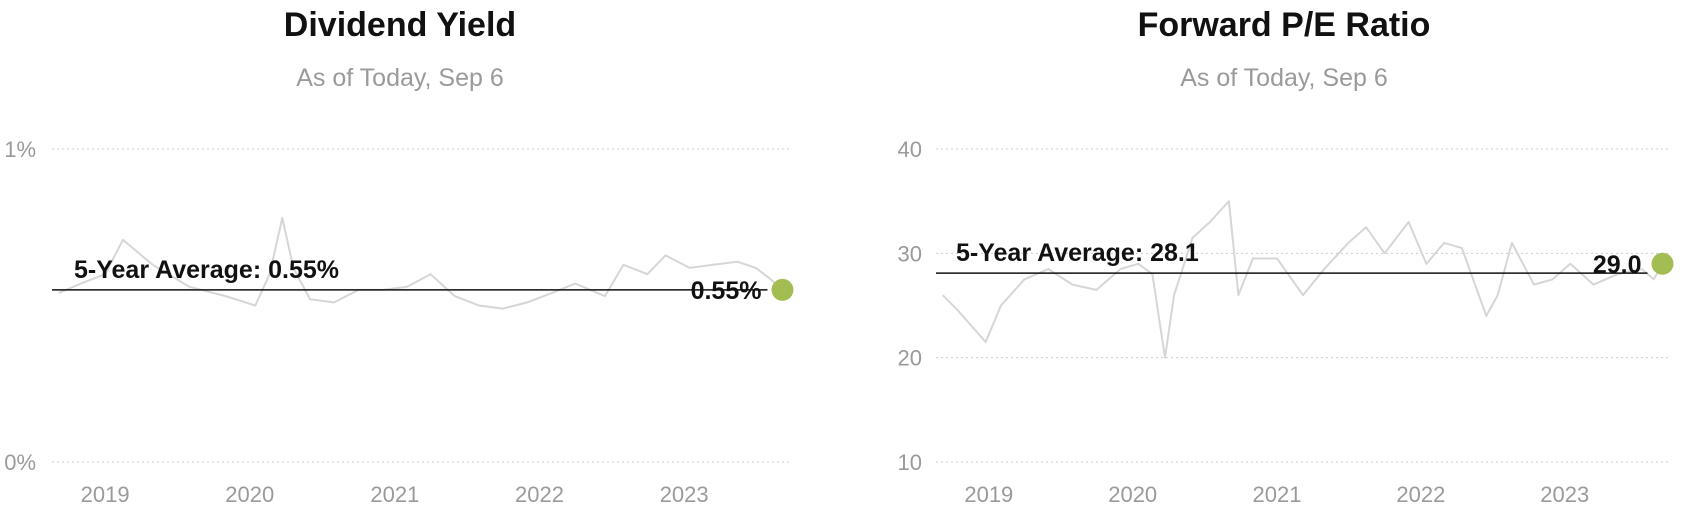  What do you see at coordinates (206, 270) in the screenshot?
I see `average-label: 5-Year Average: 0.55%` at bounding box center [206, 270].